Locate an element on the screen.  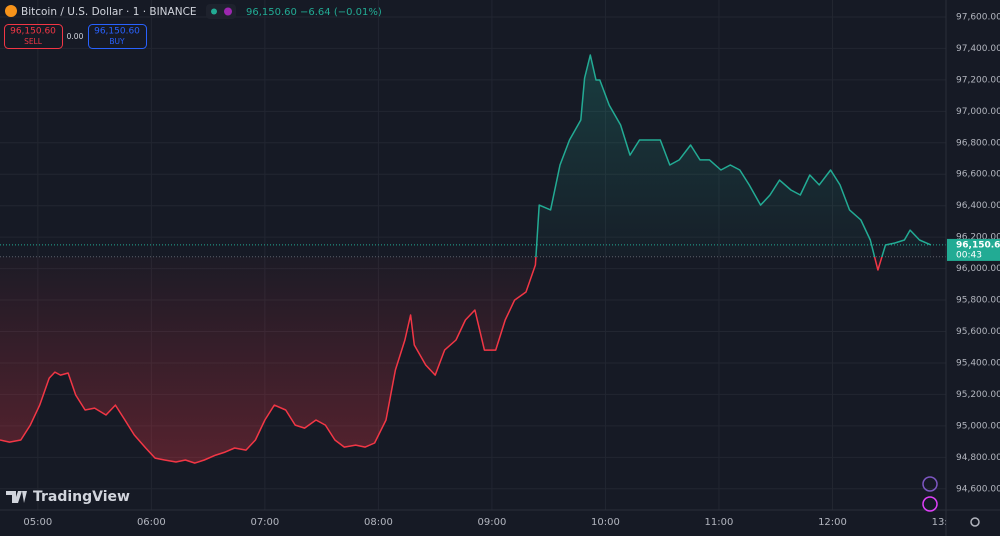
x-tick-label: 08:00 is located at coordinates (378, 522).